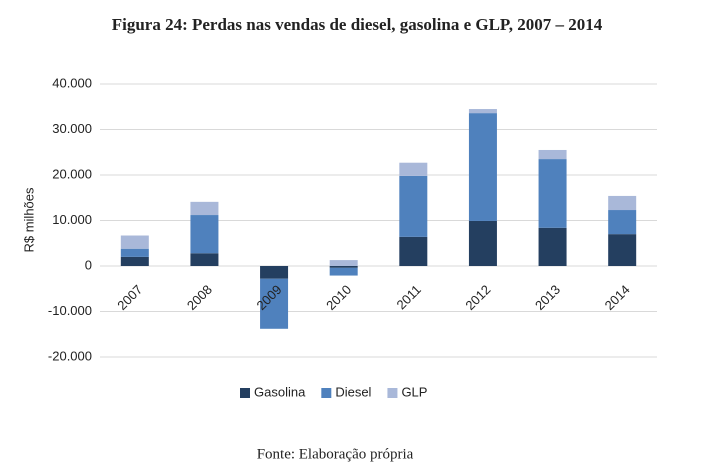  Describe the element at coordinates (617, 297) in the screenshot. I see `x-tick-label: 2014` at that location.